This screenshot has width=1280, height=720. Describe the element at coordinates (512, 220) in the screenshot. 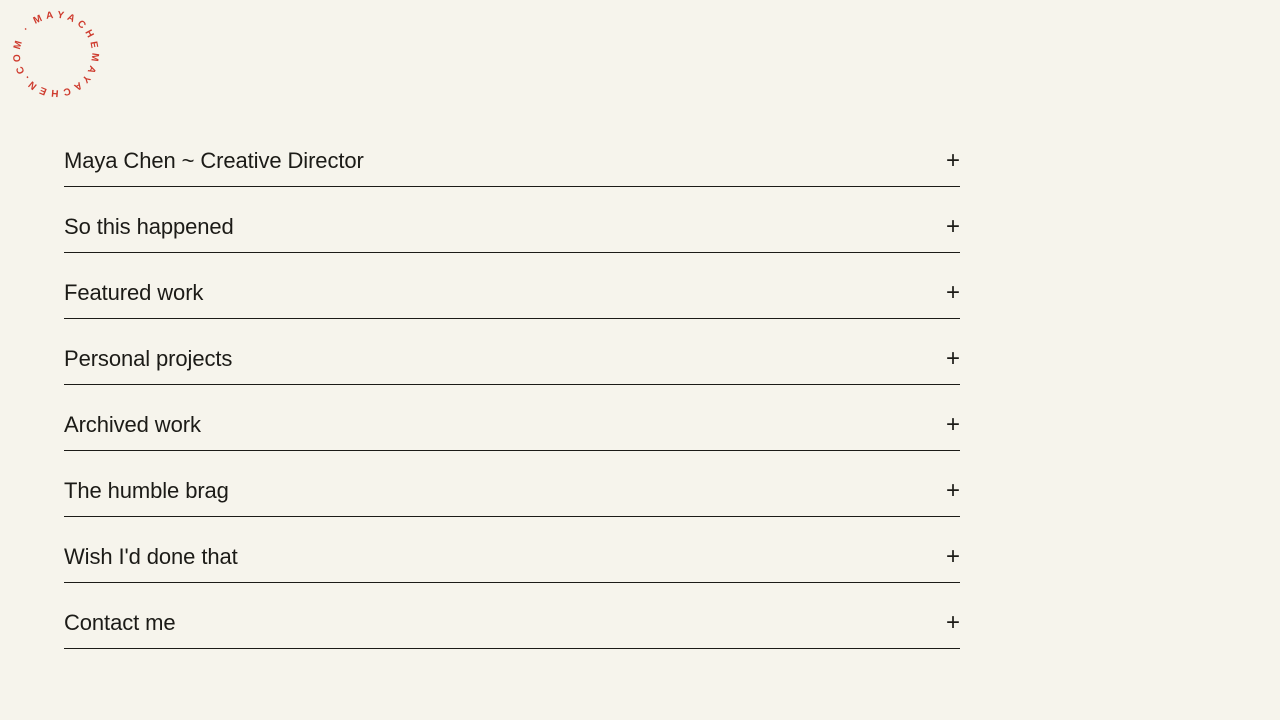

I see `accordion-item: So this happened +` at that location.